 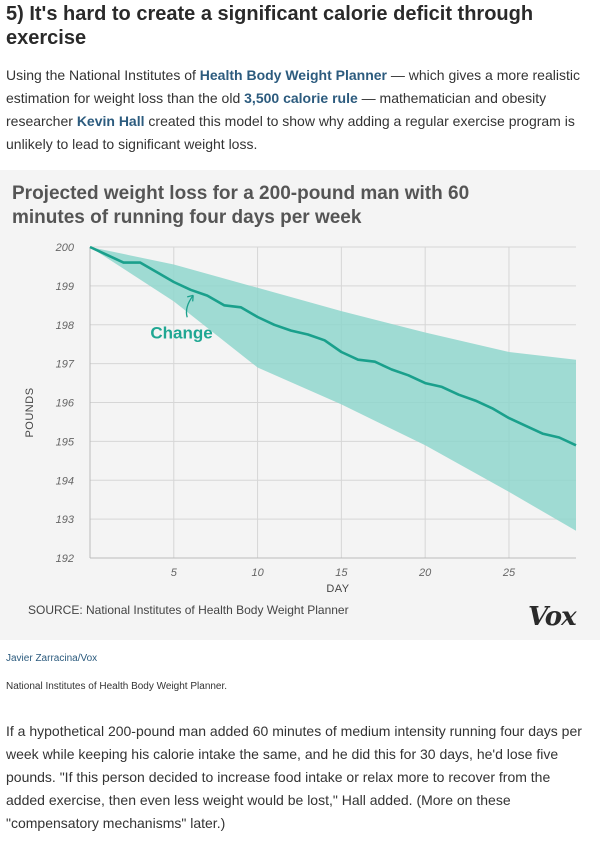 What do you see at coordinates (65, 520) in the screenshot?
I see `y-tick-label: 193` at bounding box center [65, 520].